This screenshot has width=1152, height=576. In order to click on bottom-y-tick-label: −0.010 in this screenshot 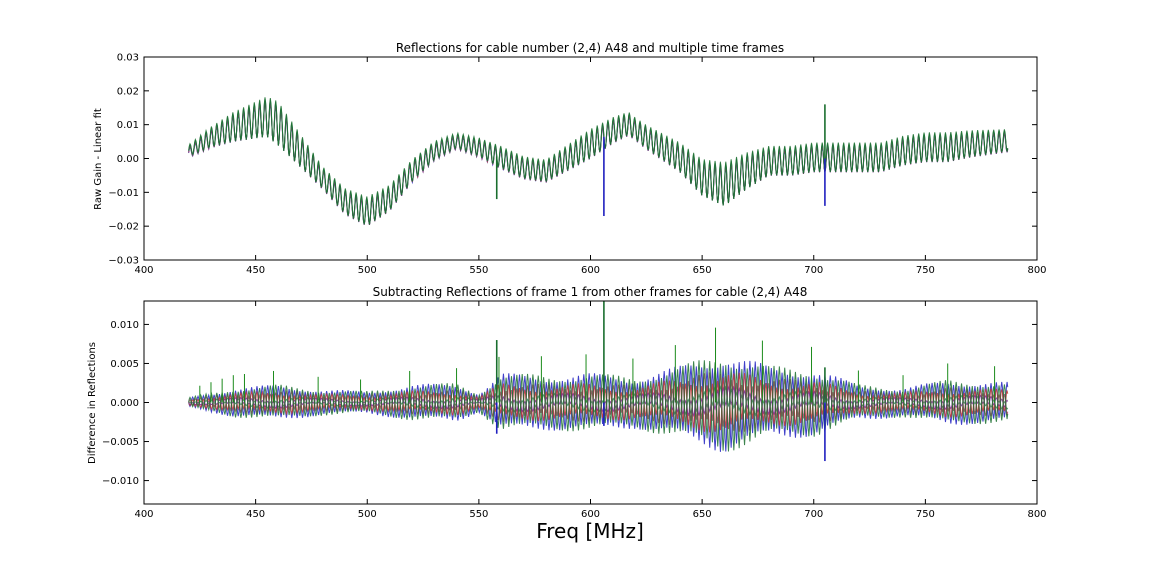, I will do `click(120, 481)`.